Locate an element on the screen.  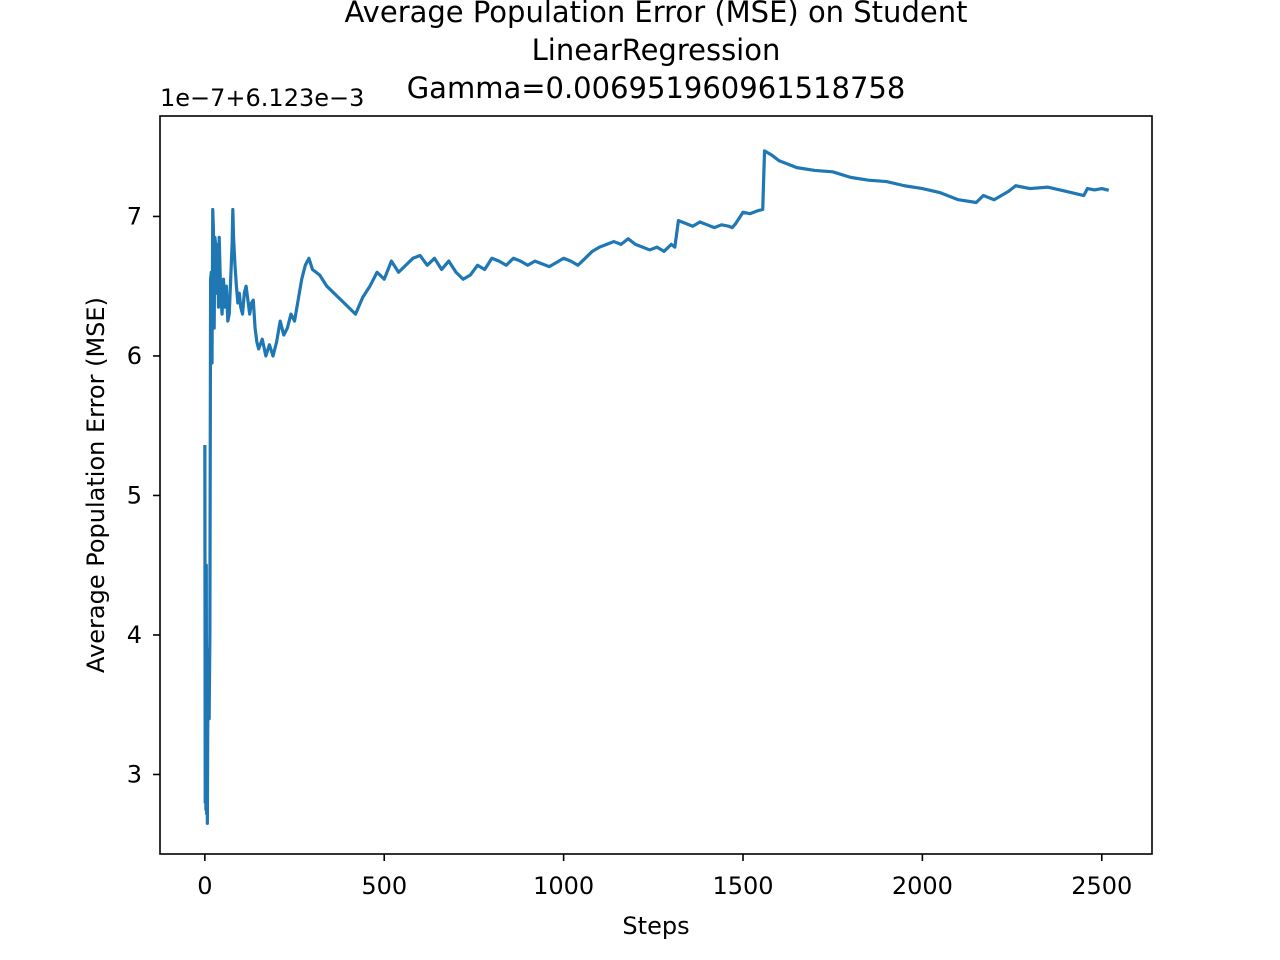
y-tick-label: 6 is located at coordinates (134, 356).